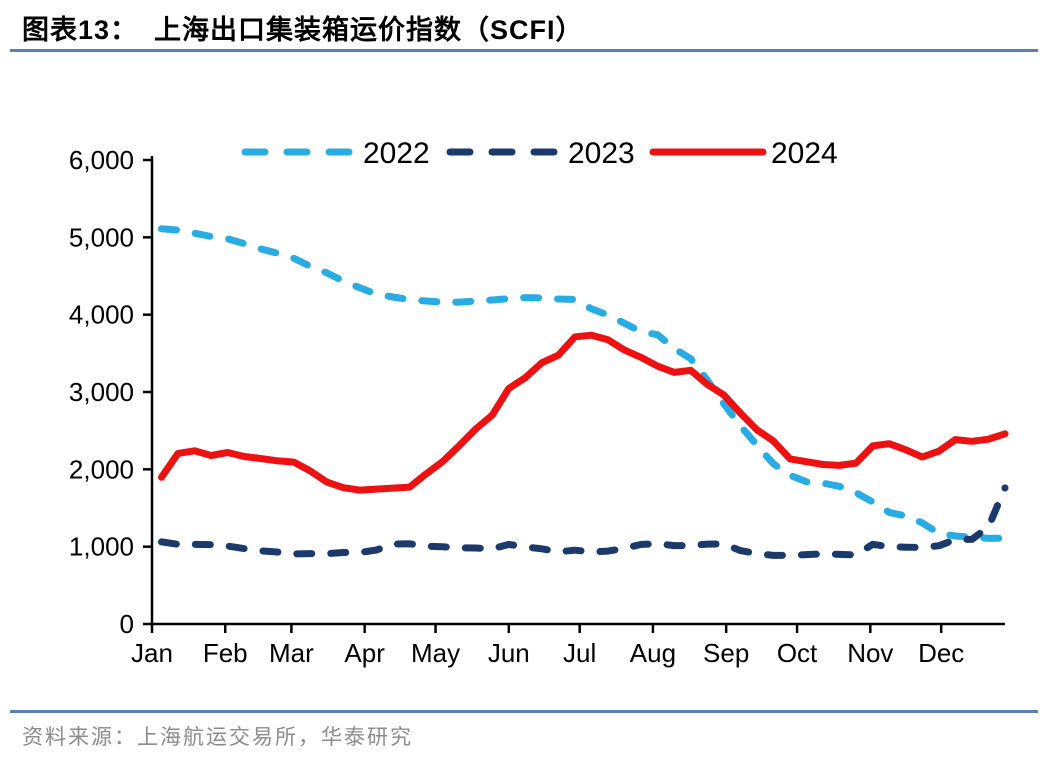 Image resolution: width=1048 pixels, height=760 pixels. I want to click on y-axis-label: 1,000, so click(101, 547).